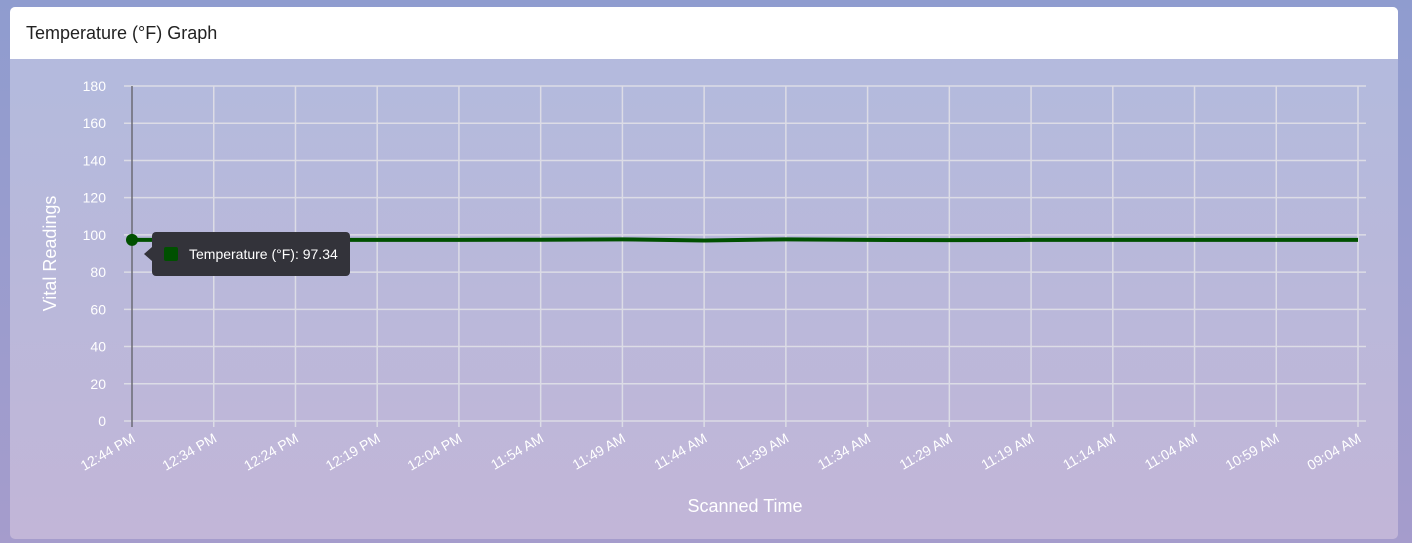 The width and height of the screenshot is (1412, 543). What do you see at coordinates (171, 254) in the screenshot?
I see `legend-swatch` at bounding box center [171, 254].